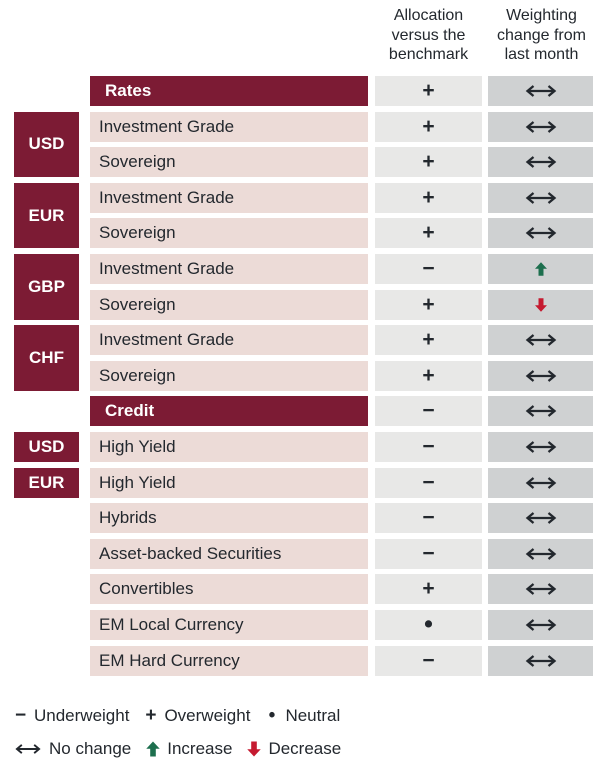 This screenshot has height=768, width=609. I want to click on legend-item-decrease: Decrease, so click(294, 749).